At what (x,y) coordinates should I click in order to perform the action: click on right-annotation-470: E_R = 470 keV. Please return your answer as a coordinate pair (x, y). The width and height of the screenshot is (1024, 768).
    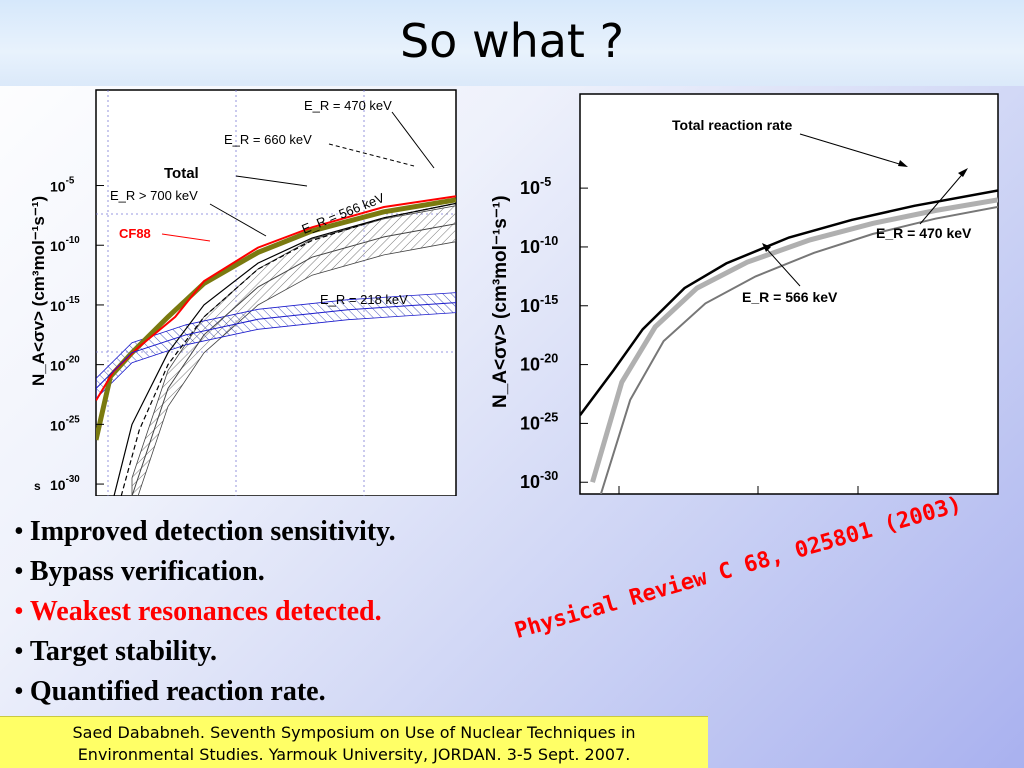
    Looking at the image, I should click on (924, 204).